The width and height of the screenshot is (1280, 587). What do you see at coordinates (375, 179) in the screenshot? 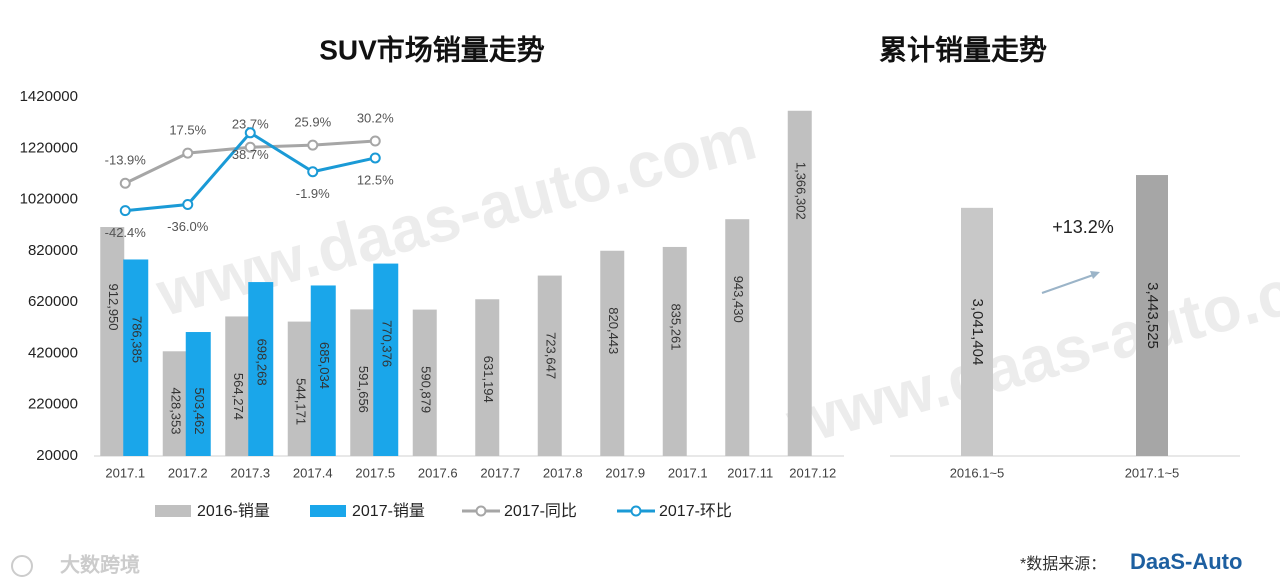
I see `line-value-label: 12.5%` at bounding box center [375, 179].